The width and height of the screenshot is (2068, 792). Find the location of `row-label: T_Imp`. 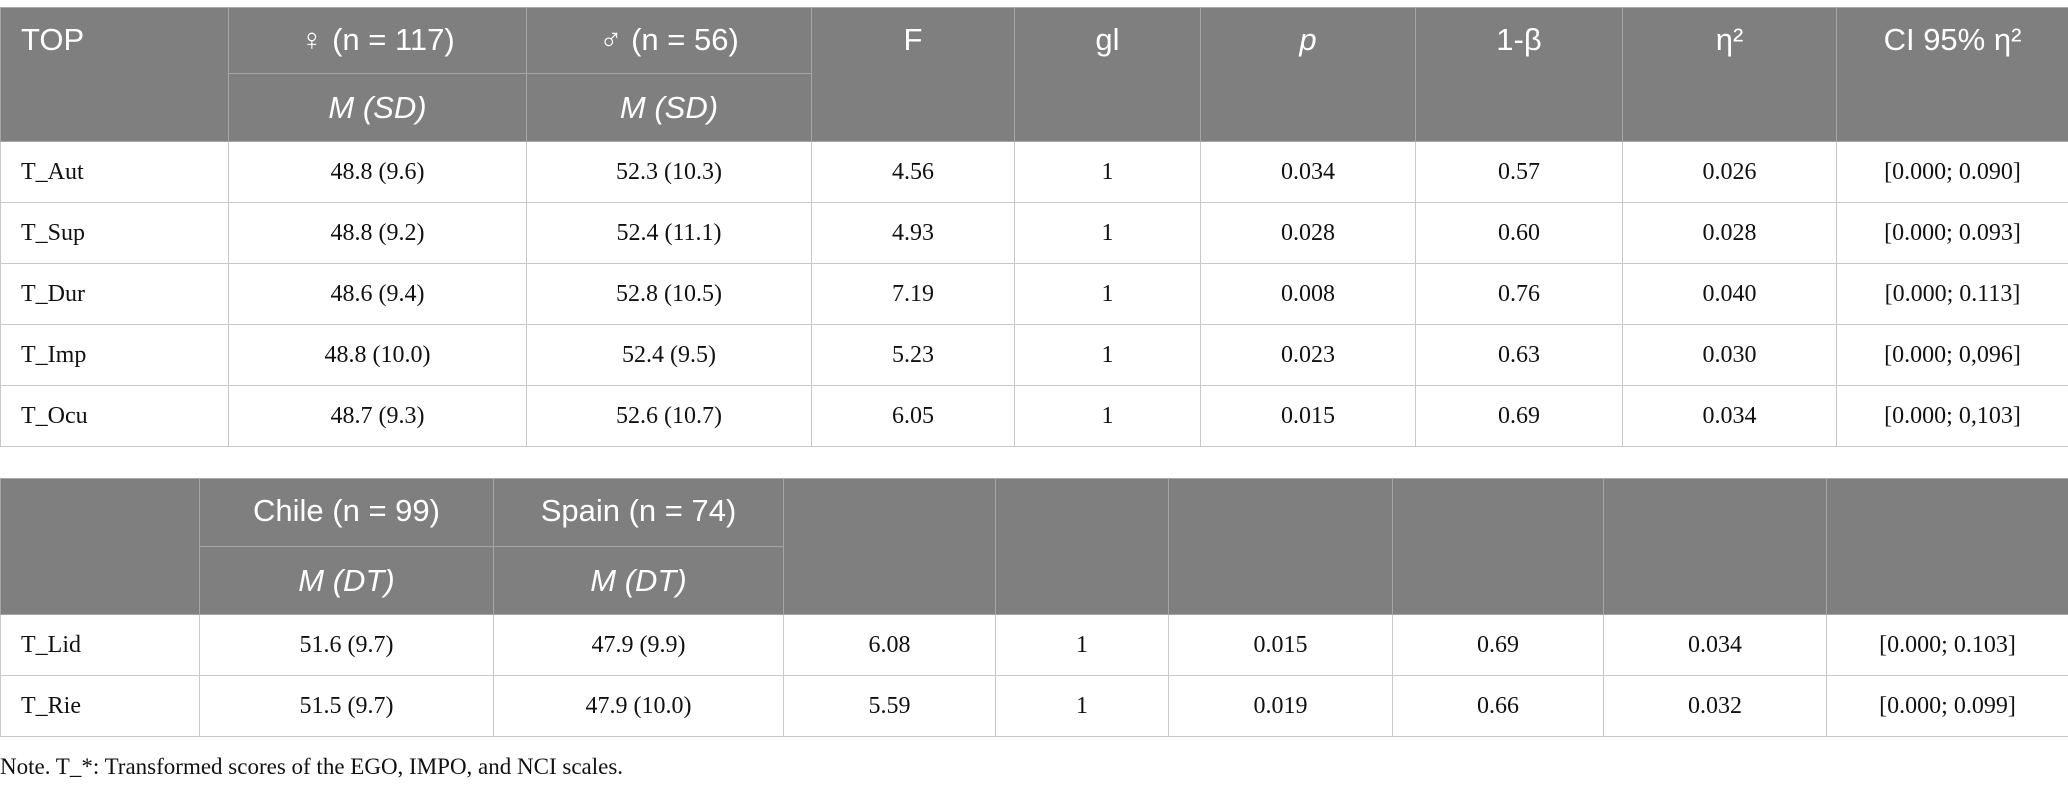

row-label: T_Imp is located at coordinates (114, 355).